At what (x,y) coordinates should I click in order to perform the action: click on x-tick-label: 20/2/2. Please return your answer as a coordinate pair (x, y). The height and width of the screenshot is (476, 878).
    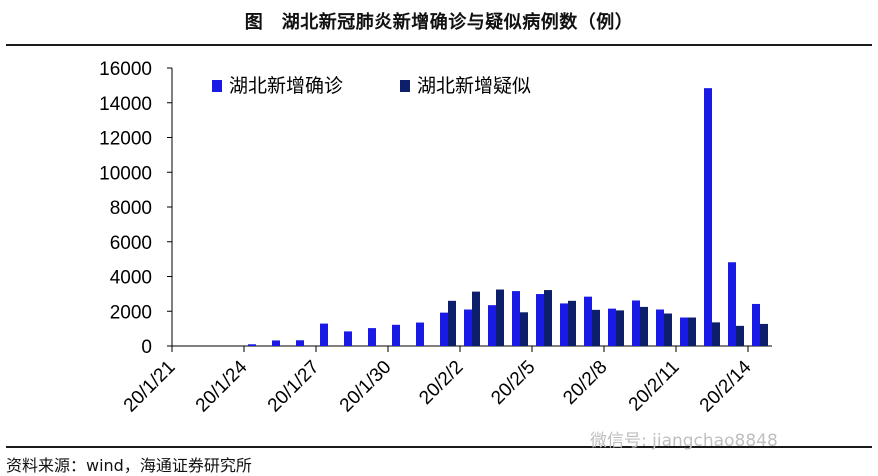
    Looking at the image, I should click on (441, 383).